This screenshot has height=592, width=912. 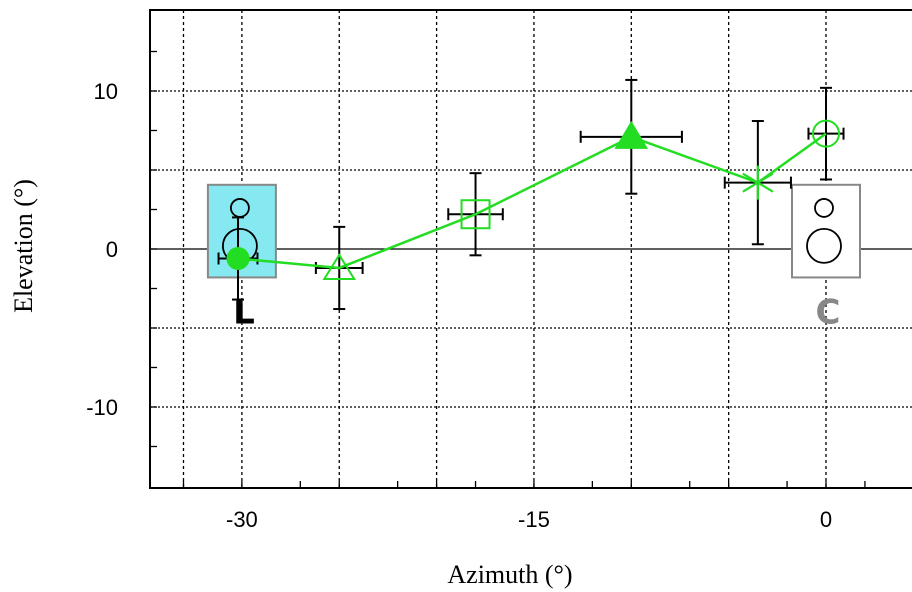 I want to click on data-point-filled-triangle, so click(x=631, y=134).